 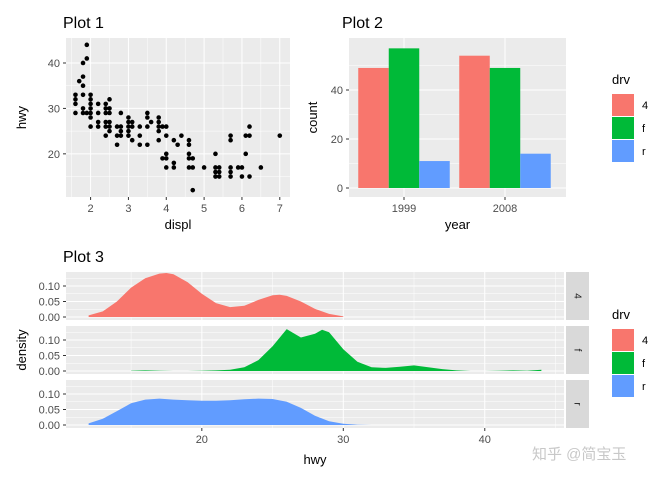 What do you see at coordinates (644, 152) in the screenshot?
I see `plot2-legend-label-r: r` at bounding box center [644, 152].